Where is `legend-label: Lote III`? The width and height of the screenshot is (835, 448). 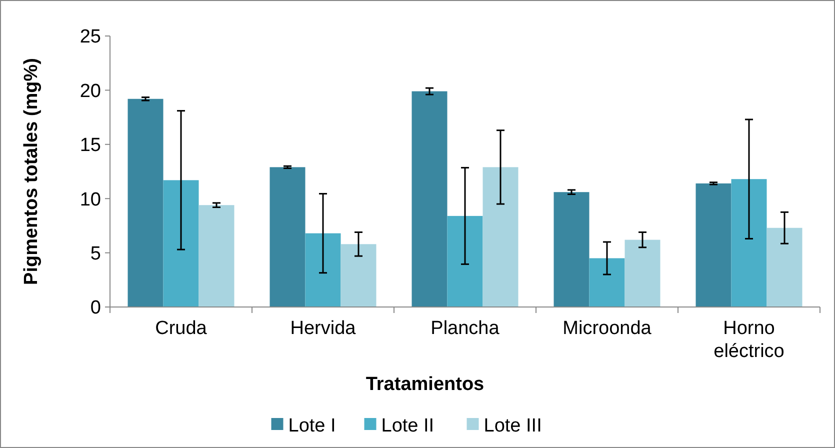 legend-label: Lote III is located at coordinates (513, 426).